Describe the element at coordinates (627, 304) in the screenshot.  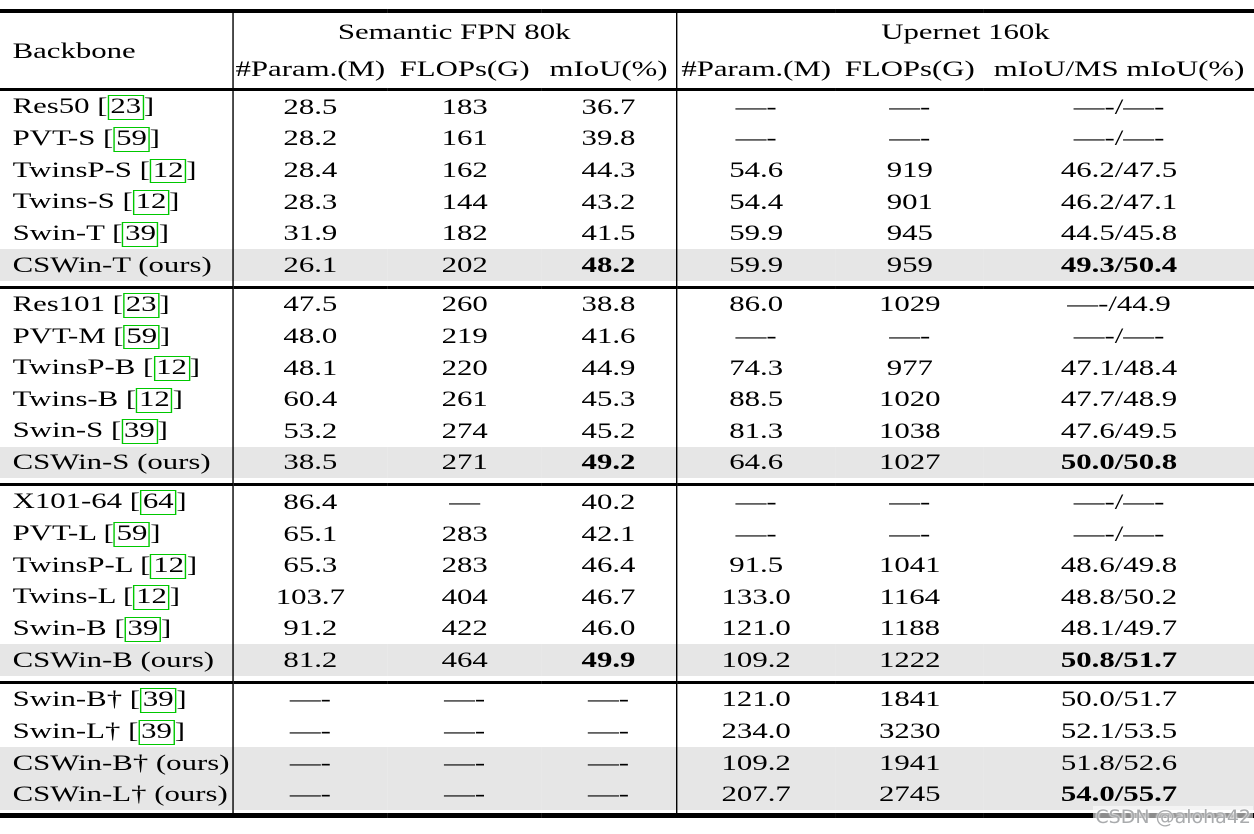
I see `table-row: Res101 [23] 47.5 260 38.8 86.0 1029 —-/44.9` at that location.